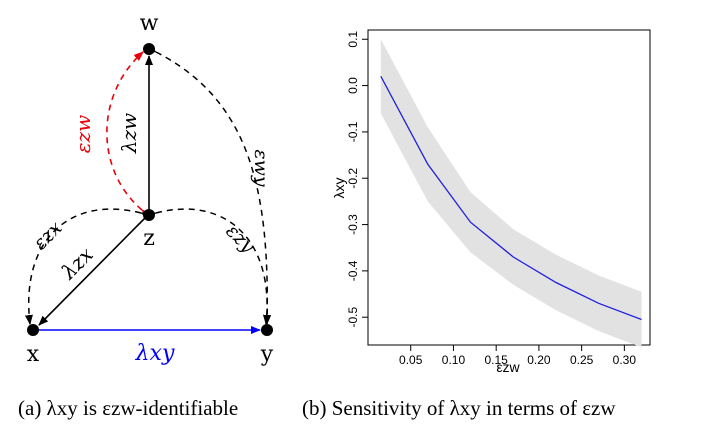 The width and height of the screenshot is (713, 438). What do you see at coordinates (459, 408) in the screenshot?
I see `caption-b: (b) Sensitivity of λxy in terms of εzw` at bounding box center [459, 408].